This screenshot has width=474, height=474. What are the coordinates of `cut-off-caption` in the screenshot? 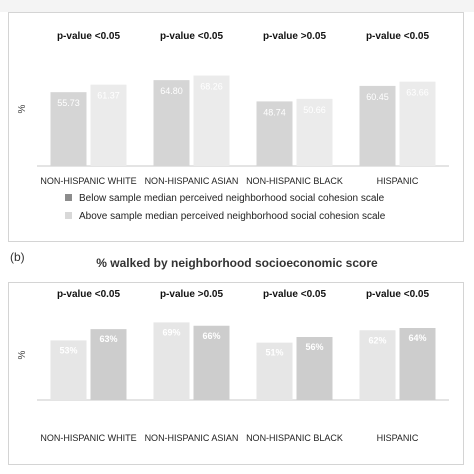 It's located at (237, 470).